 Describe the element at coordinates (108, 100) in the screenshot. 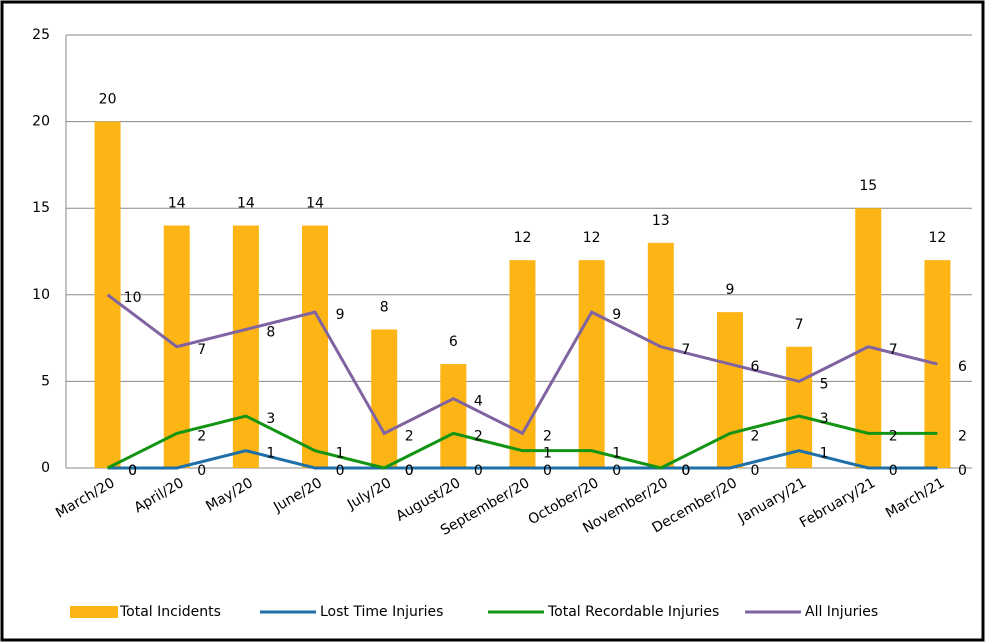

I see `bar-value-label: 20` at that location.